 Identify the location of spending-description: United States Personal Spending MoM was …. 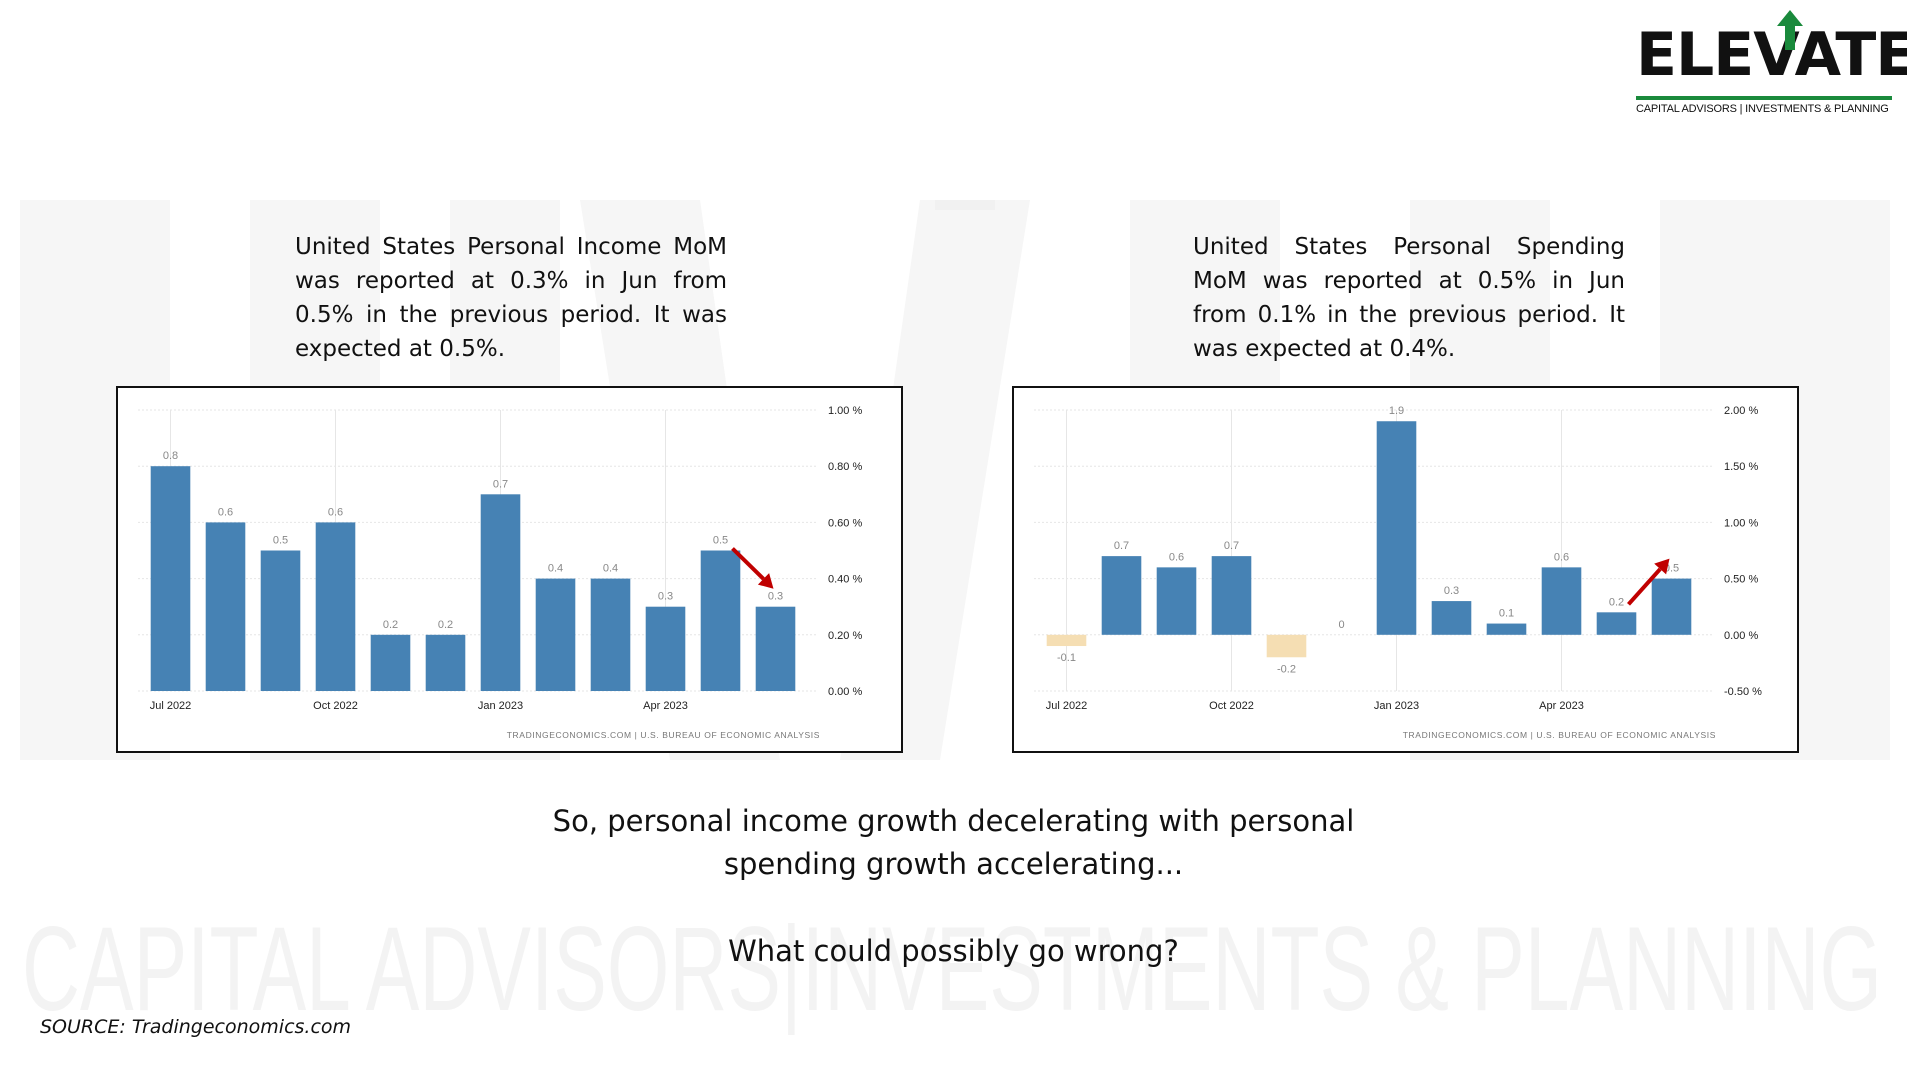
(1409, 298).